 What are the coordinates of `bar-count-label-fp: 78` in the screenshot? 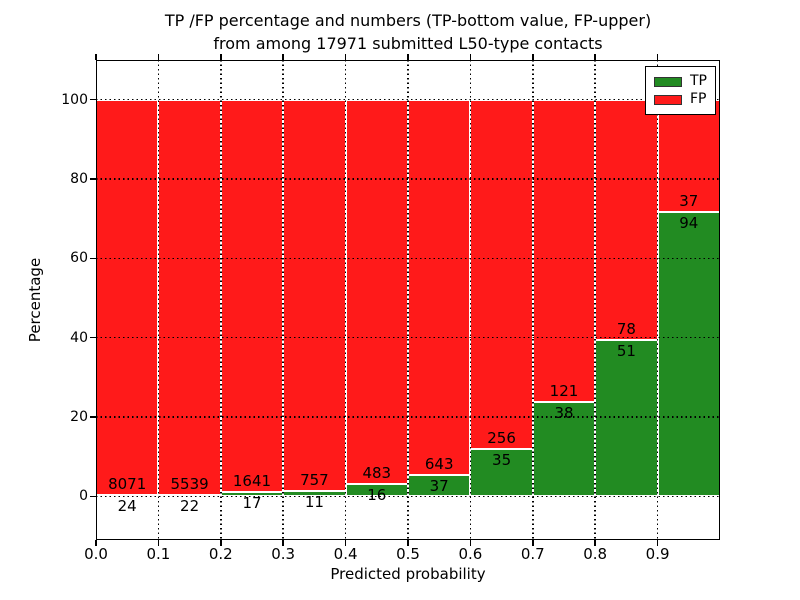 It's located at (626, 328).